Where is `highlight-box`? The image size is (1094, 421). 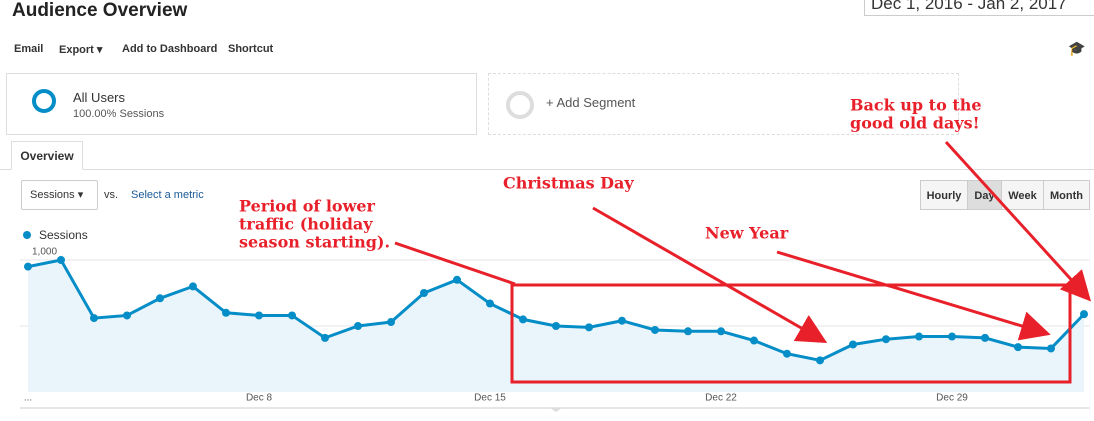 highlight-box is located at coordinates (791, 333).